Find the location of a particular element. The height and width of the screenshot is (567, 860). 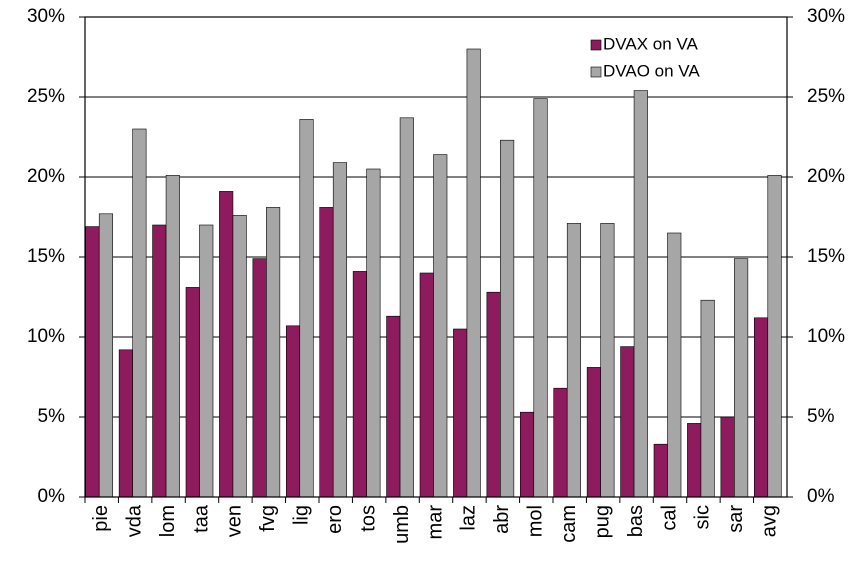

x-tick-label: laz is located at coordinates (469, 518).